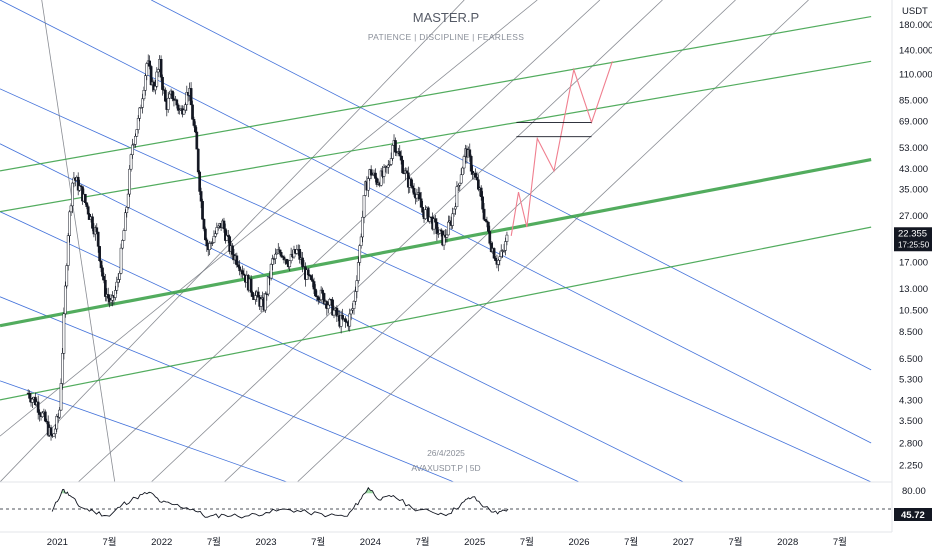  I want to click on last-price-badge-bg, so click(913, 239).